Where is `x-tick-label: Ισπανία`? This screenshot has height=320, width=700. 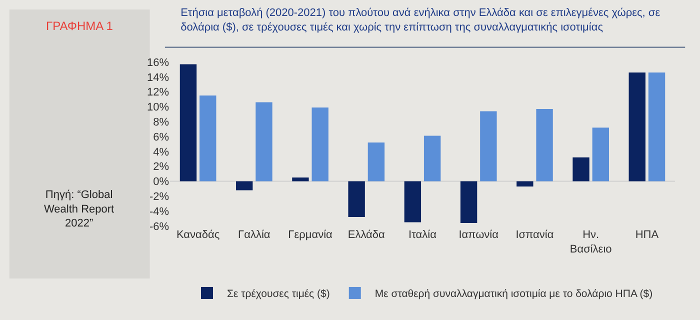
x-tick-label: Ισπανία is located at coordinates (535, 235).